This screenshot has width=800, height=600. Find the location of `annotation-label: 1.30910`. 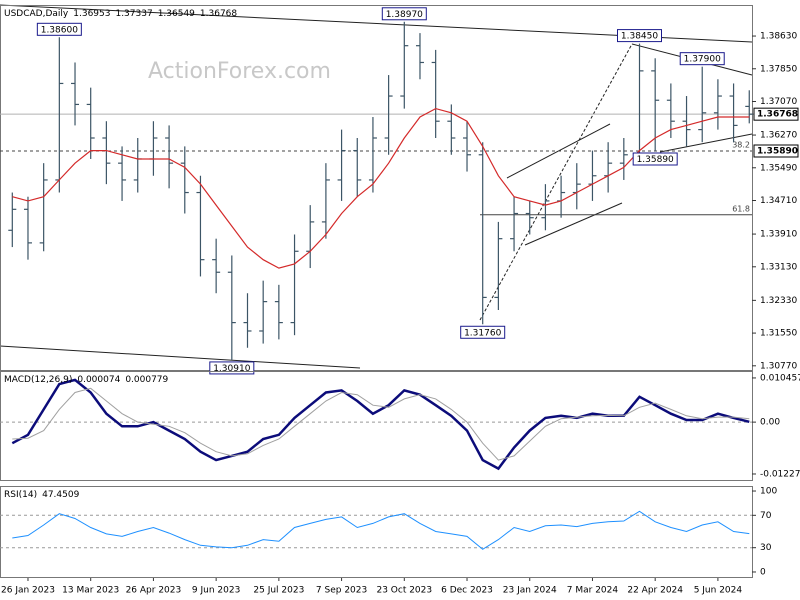

annotation-label: 1.30910 is located at coordinates (231, 369).